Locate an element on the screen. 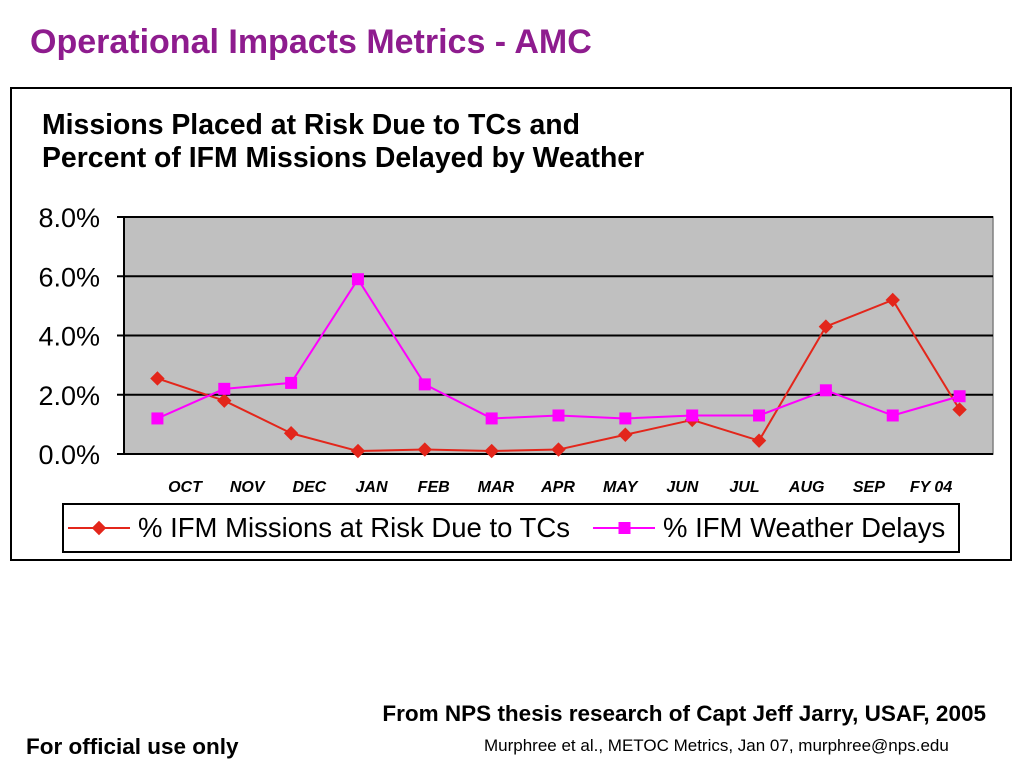  x-tick-label: JUN is located at coordinates (682, 487).